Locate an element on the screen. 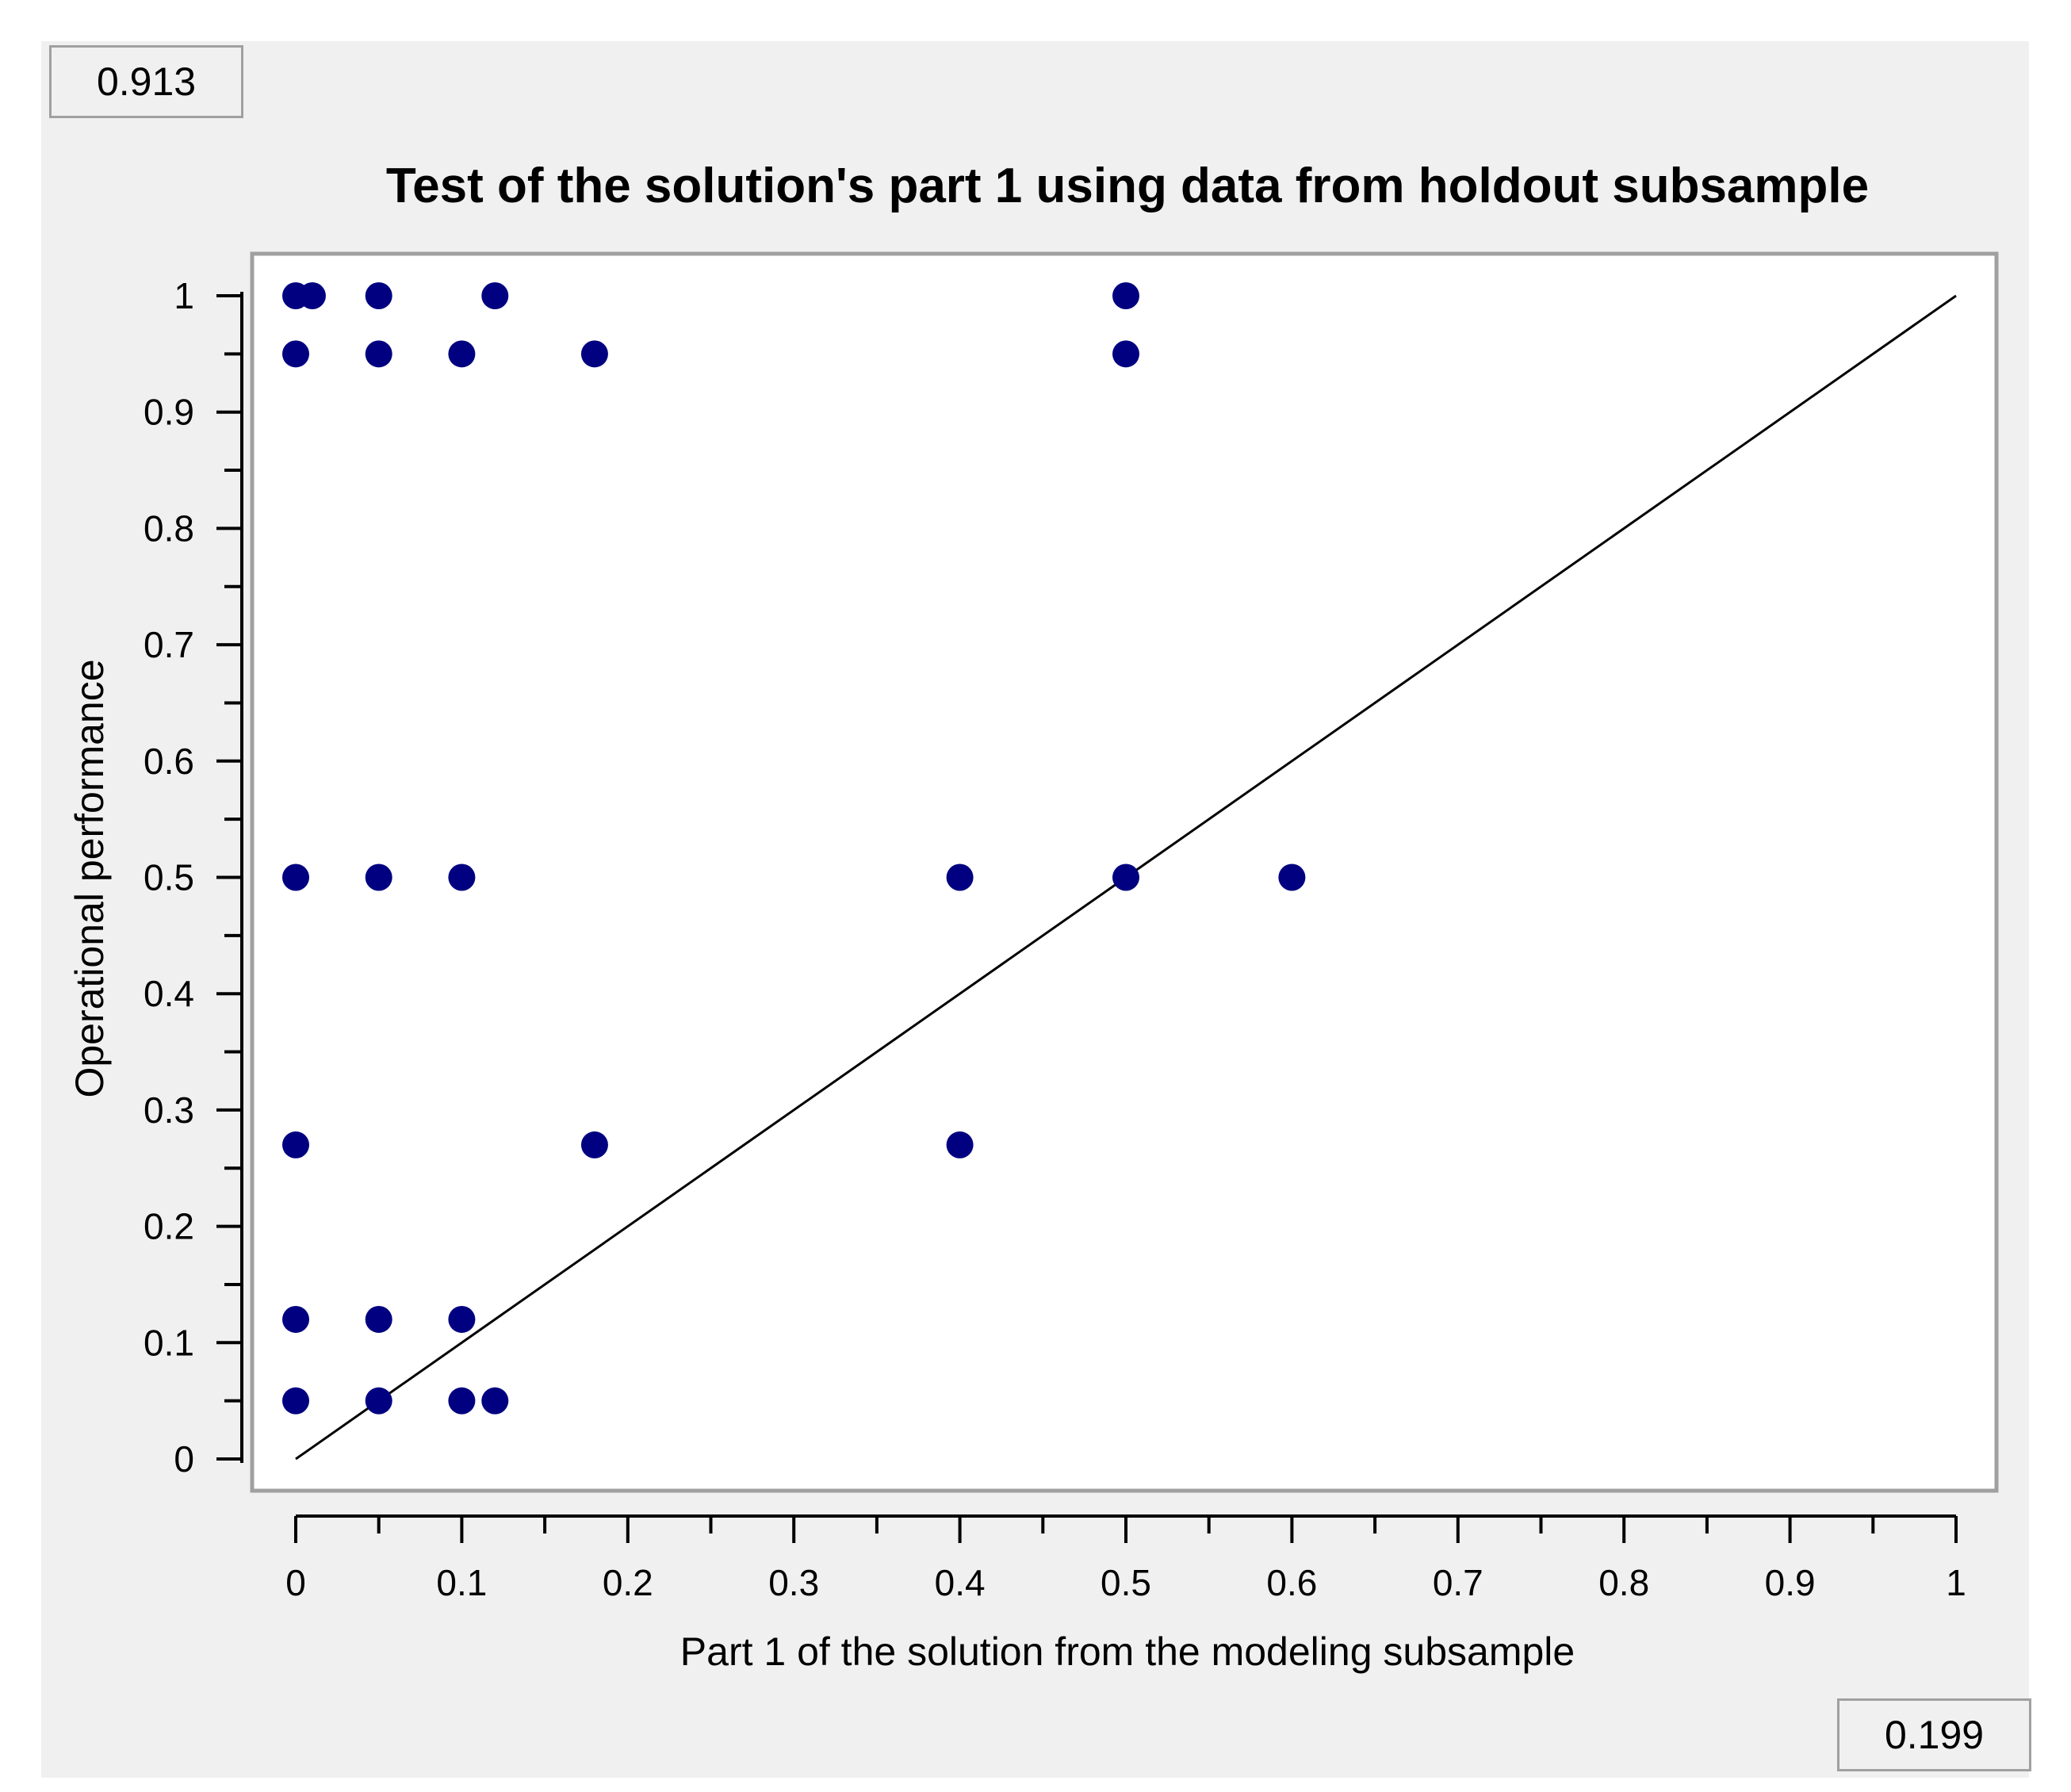  y-tick-label: 0.5 is located at coordinates (169, 877).